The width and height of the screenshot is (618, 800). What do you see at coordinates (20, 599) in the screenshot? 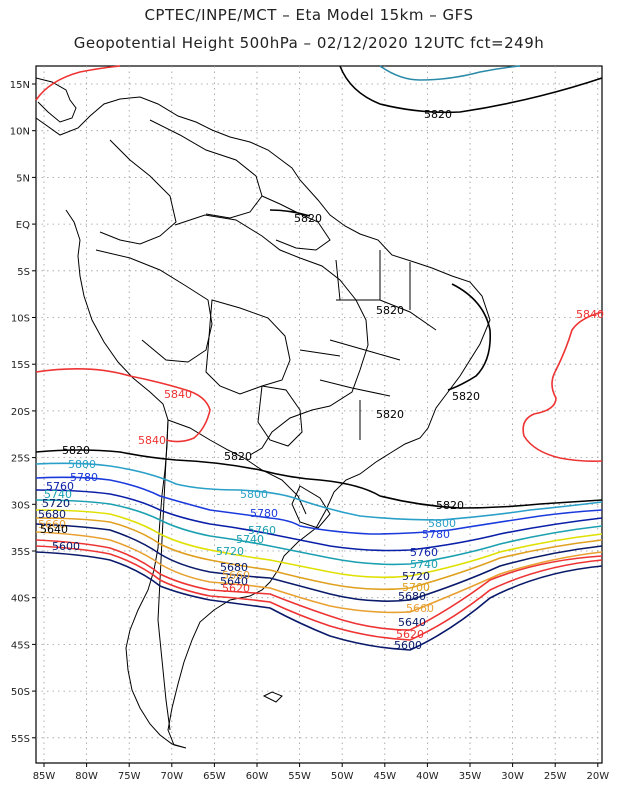
I see `lat-label: 40S` at bounding box center [20, 599].